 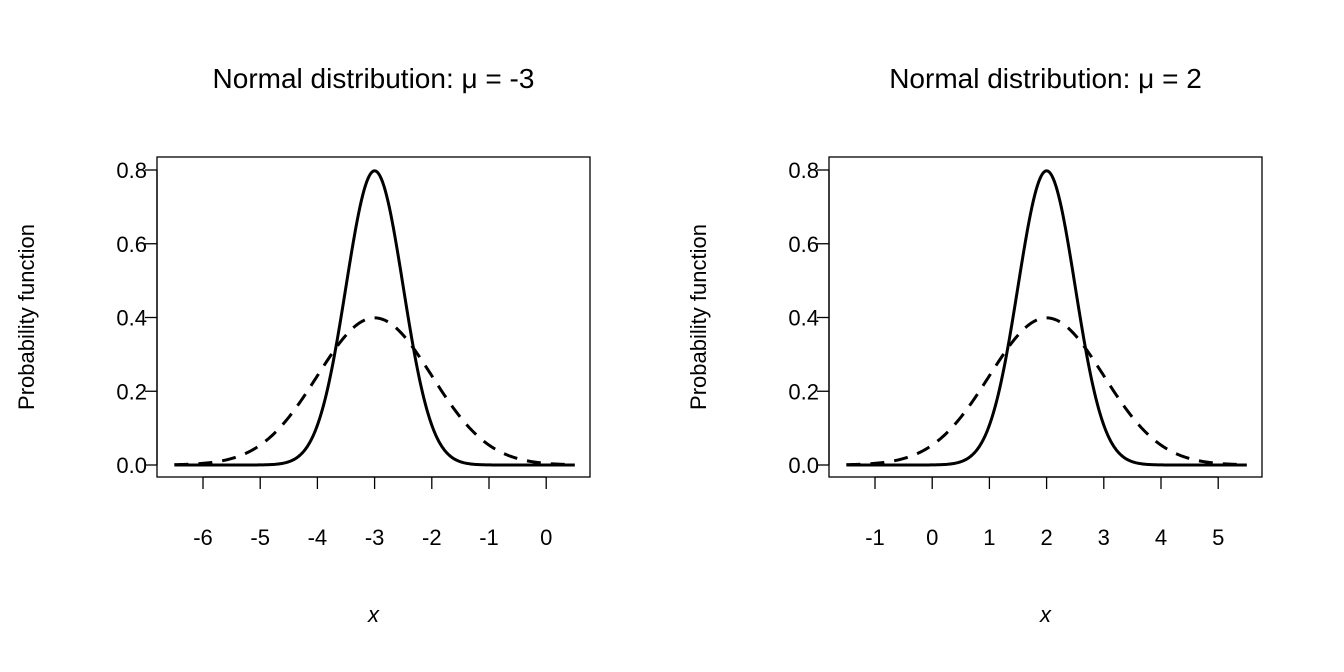 I want to click on x-tick-label: -6, so click(x=203, y=537).